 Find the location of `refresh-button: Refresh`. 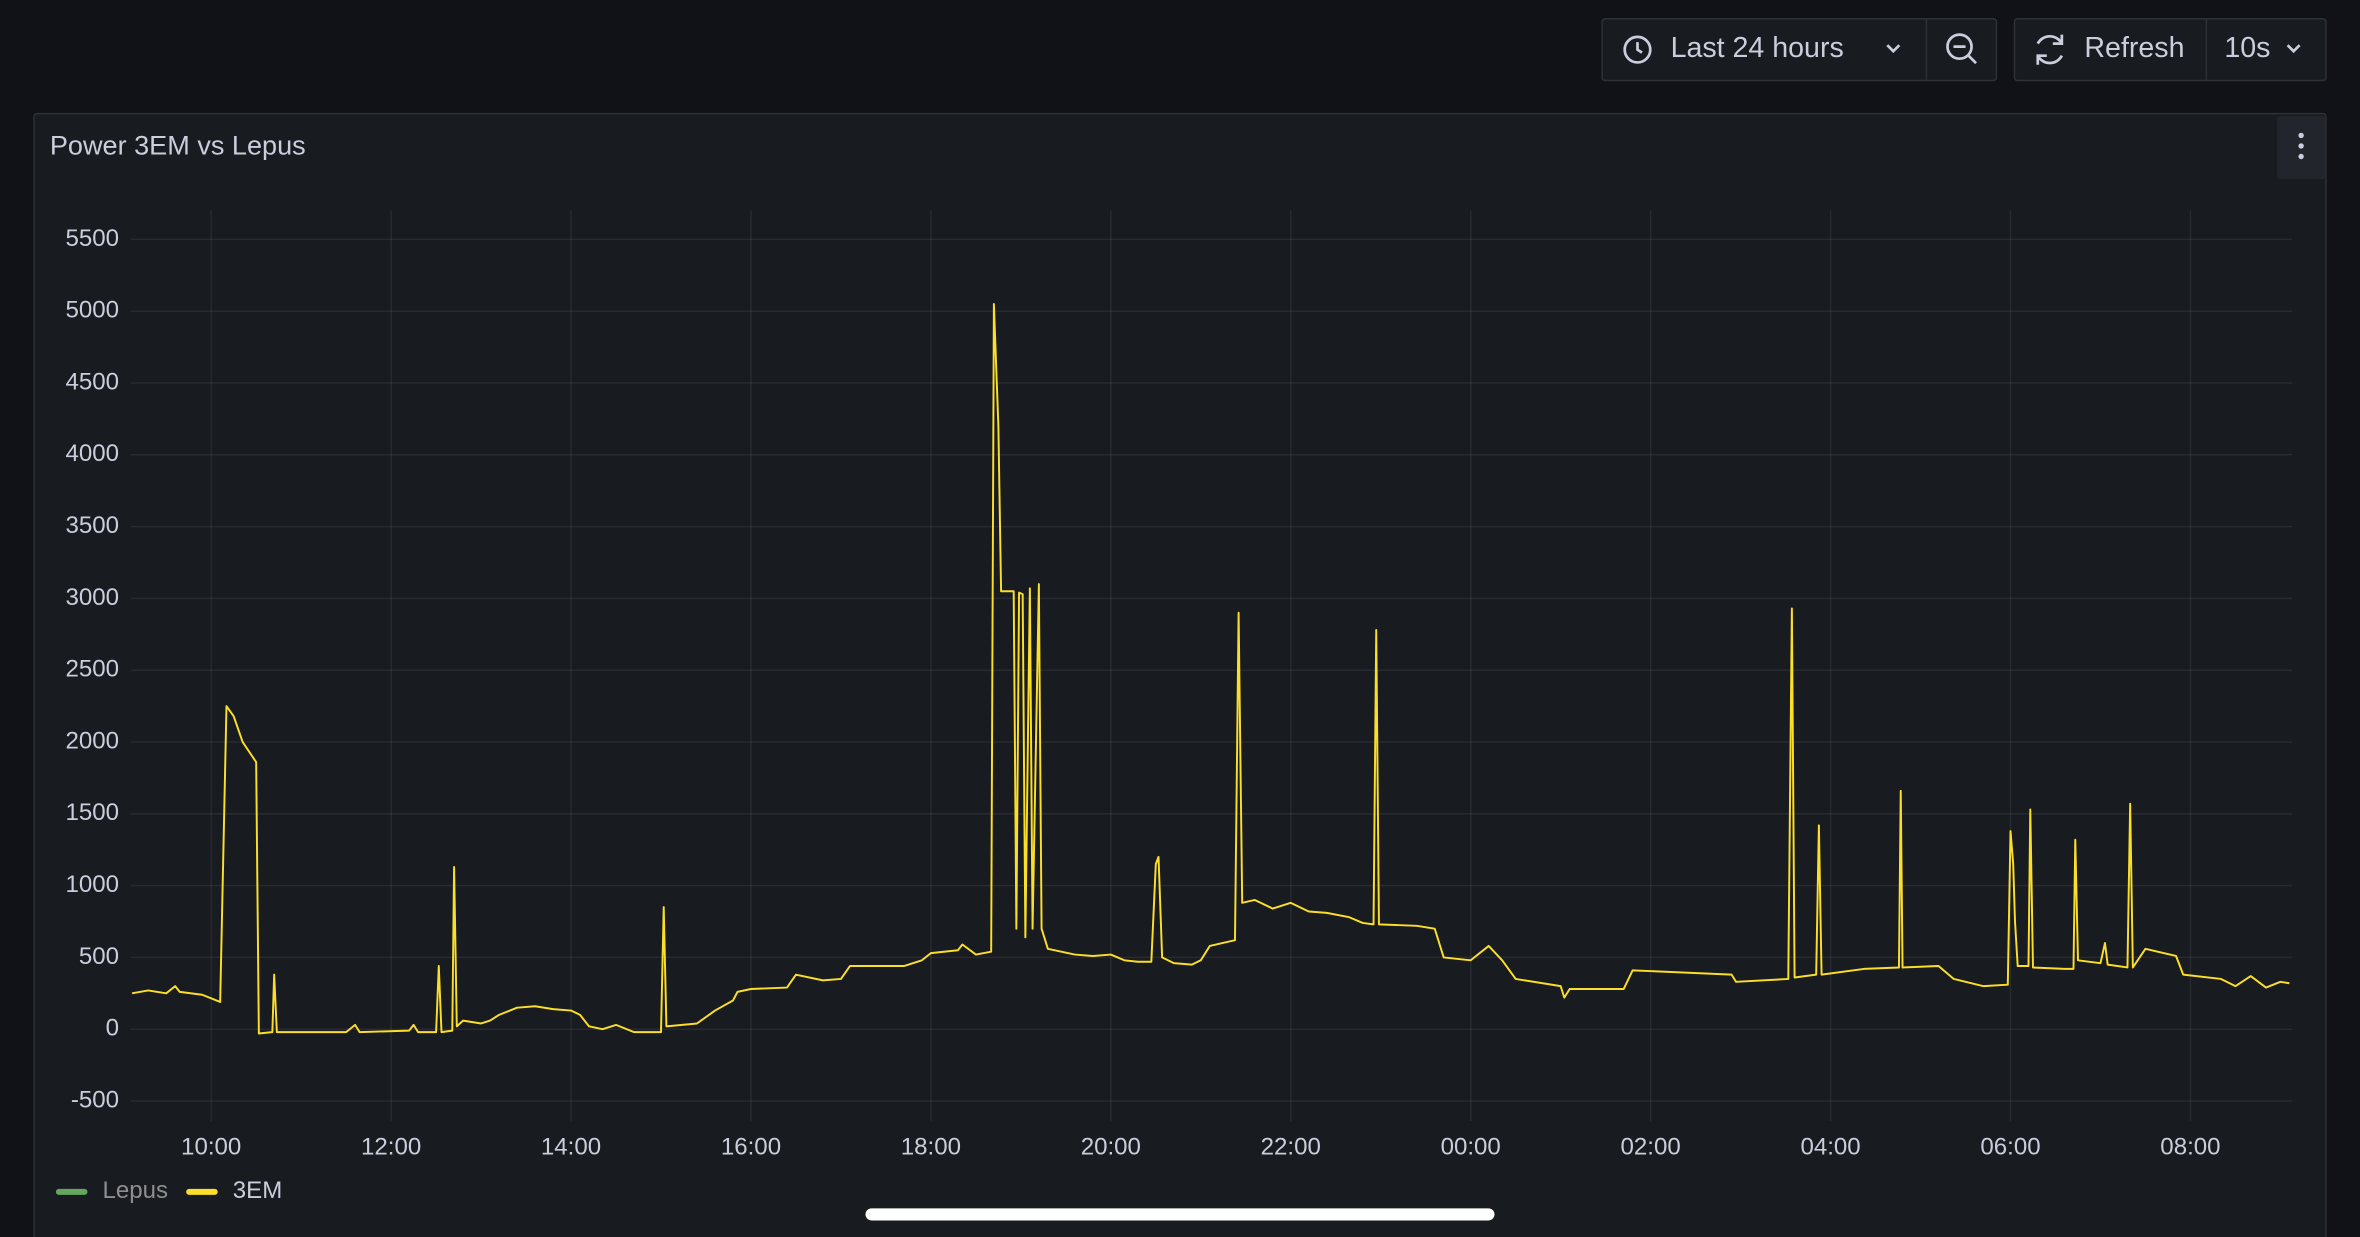

refresh-button: Refresh is located at coordinates (2134, 48).